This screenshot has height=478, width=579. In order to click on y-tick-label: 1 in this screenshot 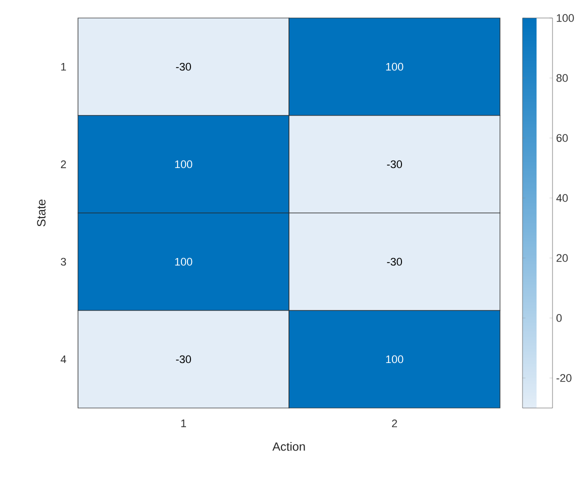, I will do `click(63, 66)`.